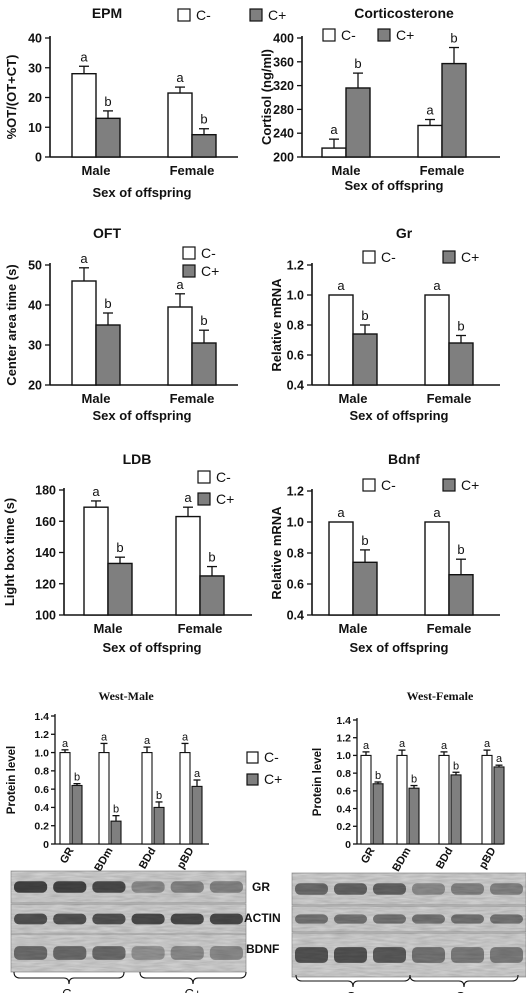 The image size is (526, 993). I want to click on bar-control-gr, so click(366, 799).